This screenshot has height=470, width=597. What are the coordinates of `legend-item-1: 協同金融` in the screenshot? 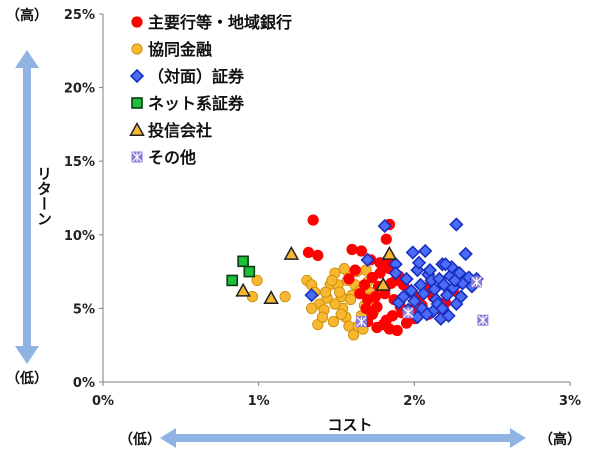 It's located at (171, 49).